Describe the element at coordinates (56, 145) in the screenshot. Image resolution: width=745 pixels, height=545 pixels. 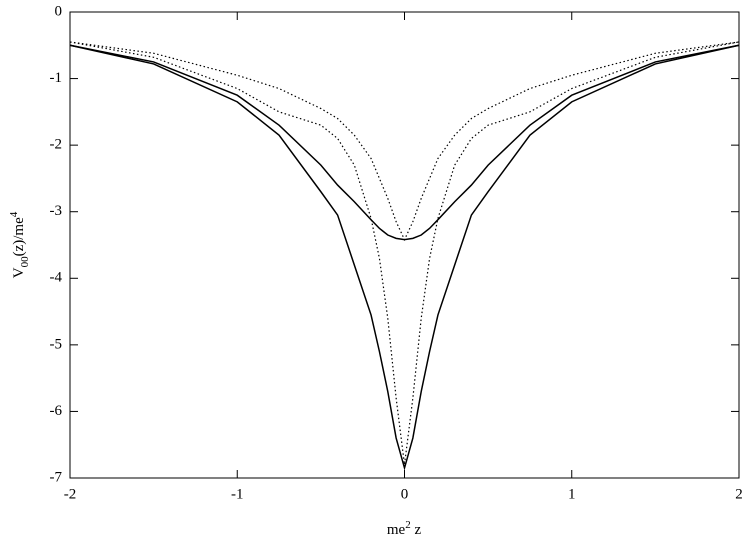
I see `y-tick-label: -2` at that location.